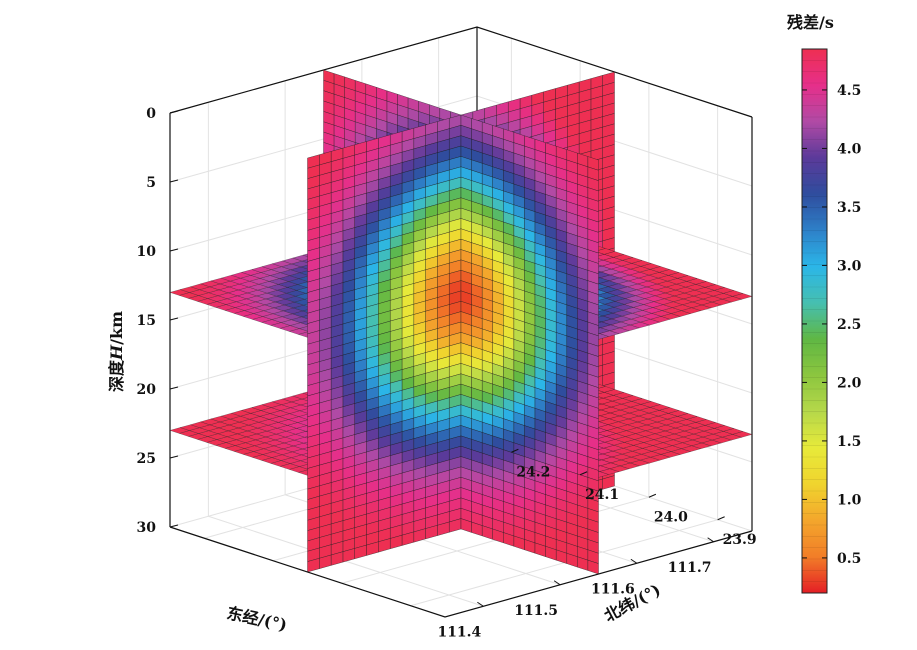  What do you see at coordinates (116, 351) in the screenshot?
I see `depth-axis-label: 深度H/km` at bounding box center [116, 351].